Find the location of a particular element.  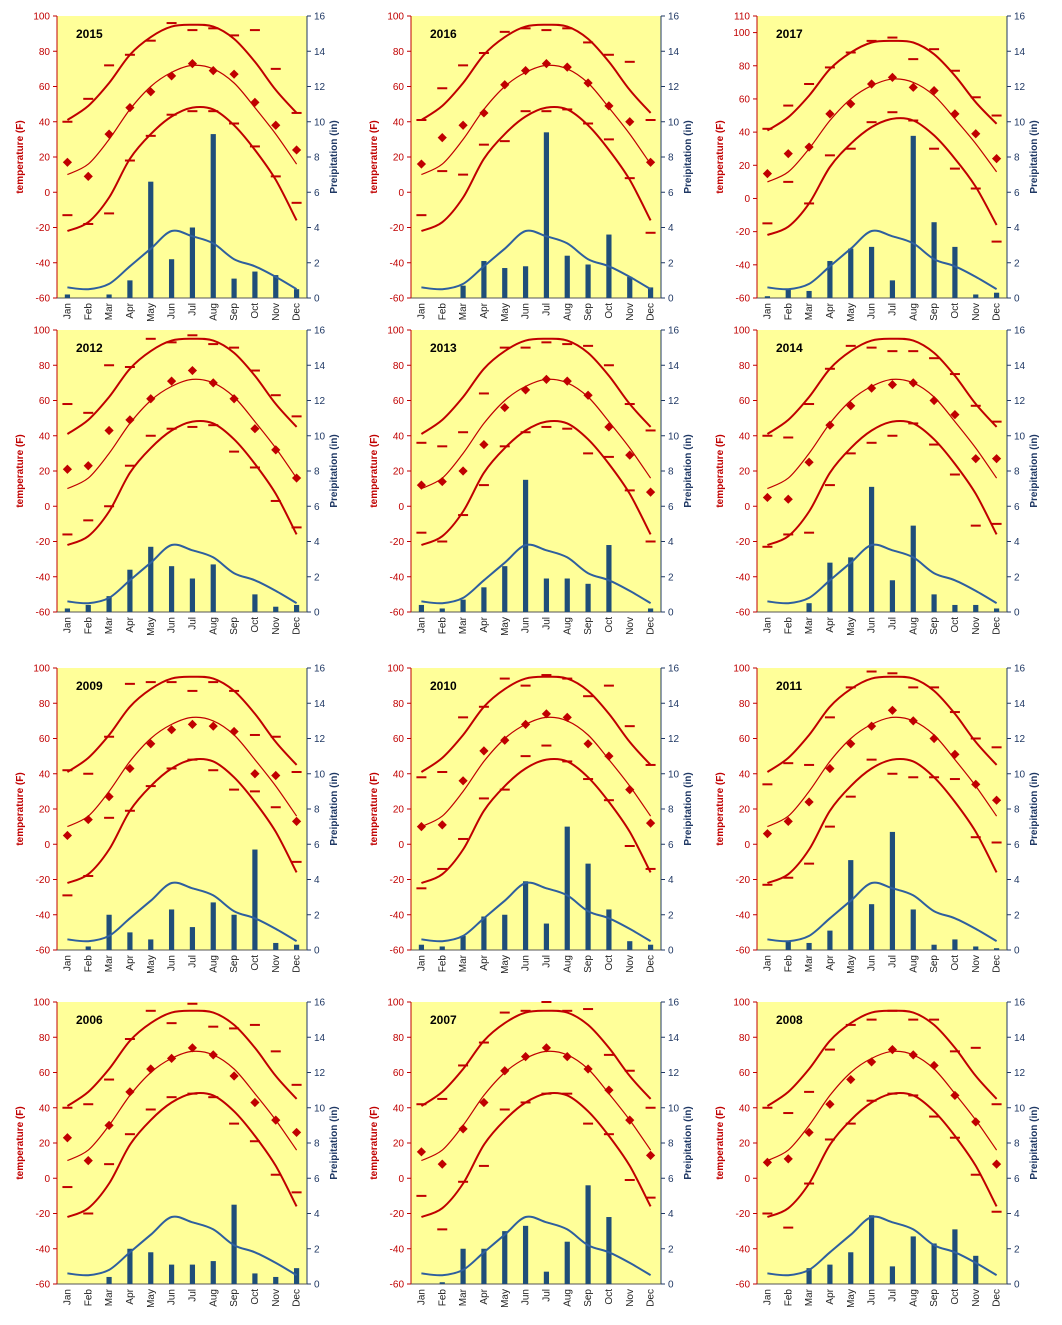

temp-axis-title: temperature (F) is located at coordinates (374, 1142).